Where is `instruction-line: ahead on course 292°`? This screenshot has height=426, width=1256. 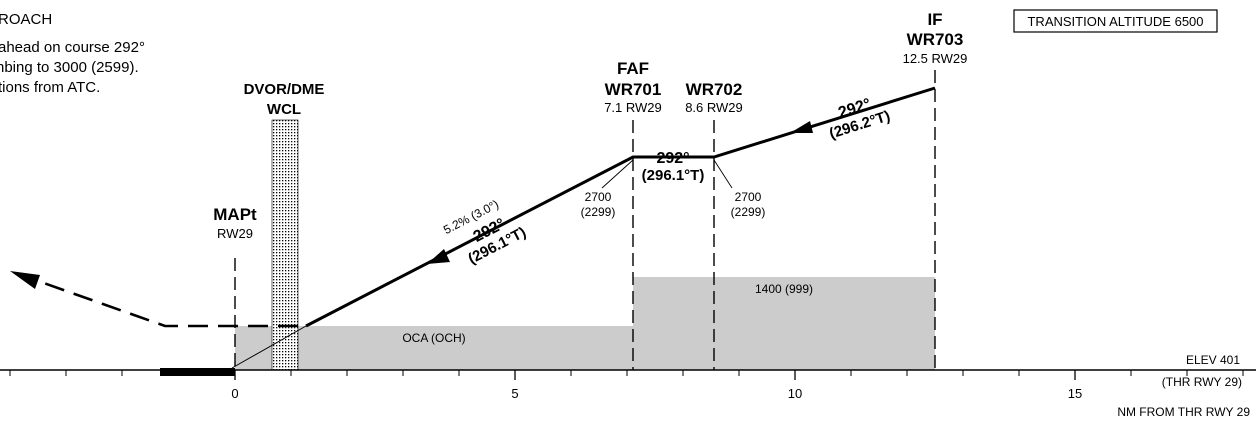
instruction-line: ahead on course 292° is located at coordinates (72, 47).